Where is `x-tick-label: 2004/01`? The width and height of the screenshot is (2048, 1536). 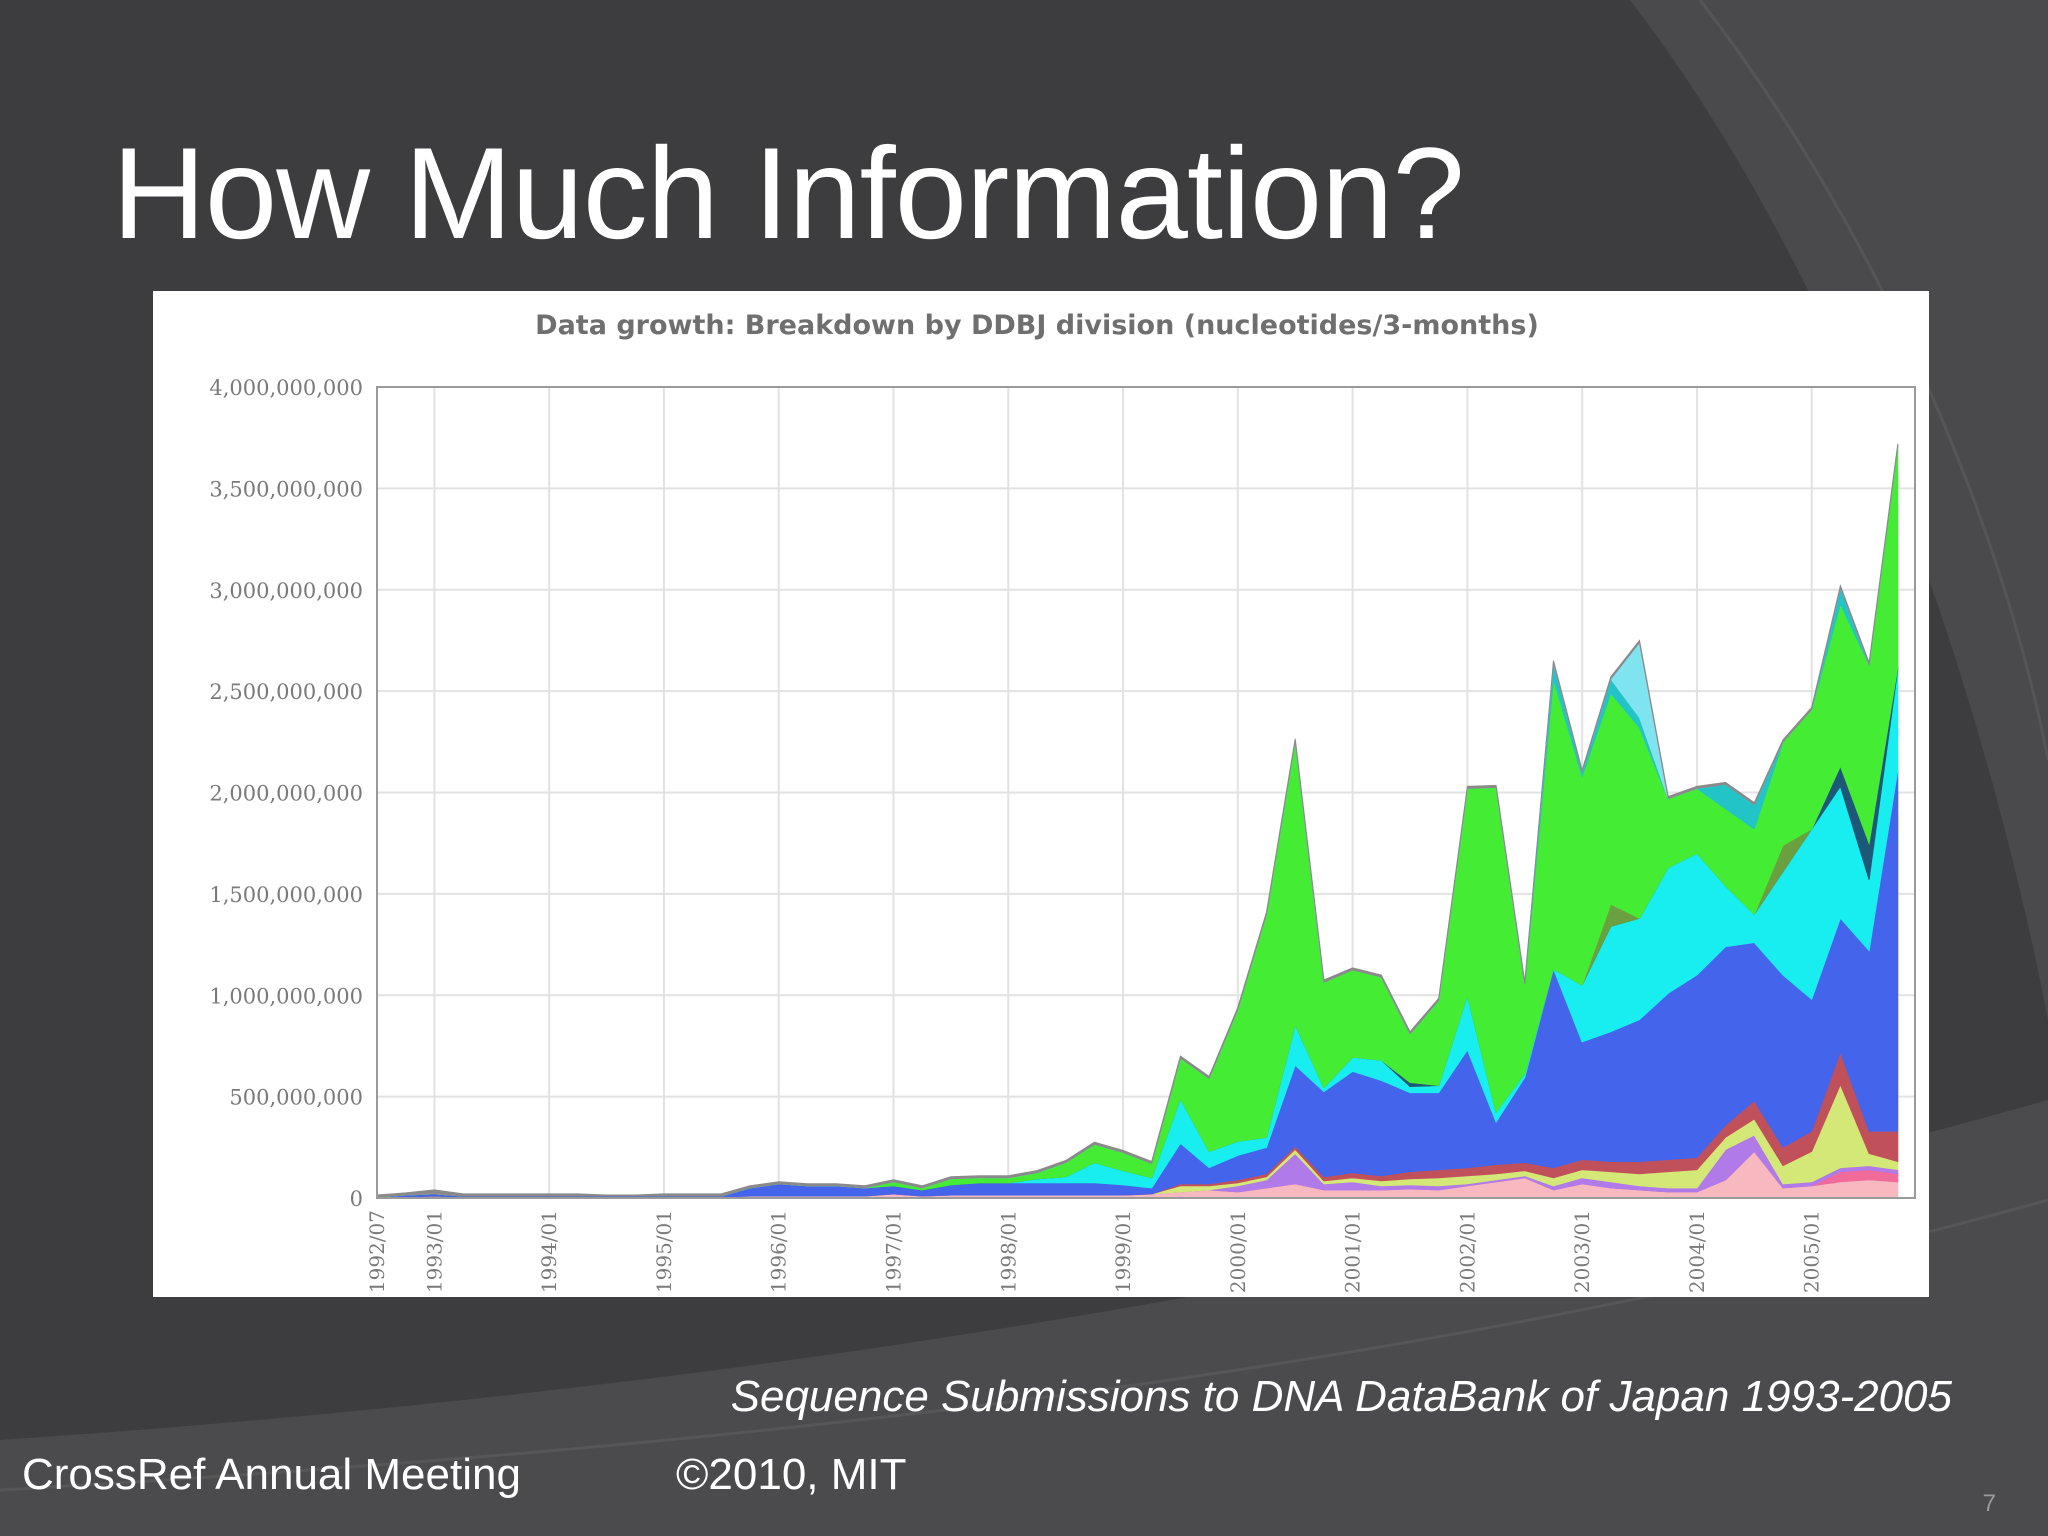 x-tick-label: 2004/01 is located at coordinates (1697, 1251).